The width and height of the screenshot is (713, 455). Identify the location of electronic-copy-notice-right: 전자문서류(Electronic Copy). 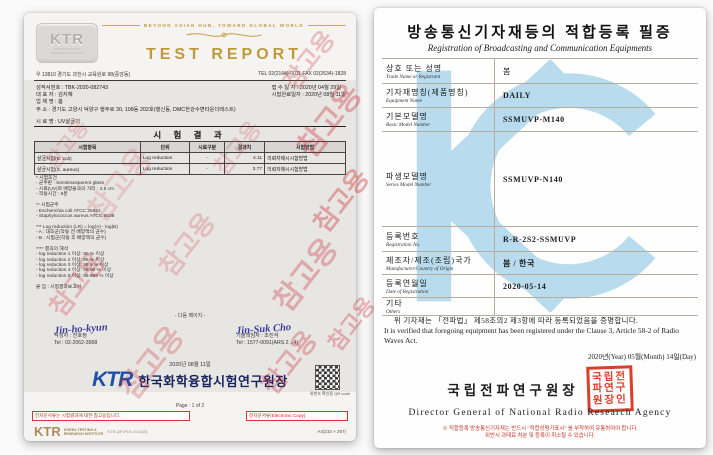
(297, 416).